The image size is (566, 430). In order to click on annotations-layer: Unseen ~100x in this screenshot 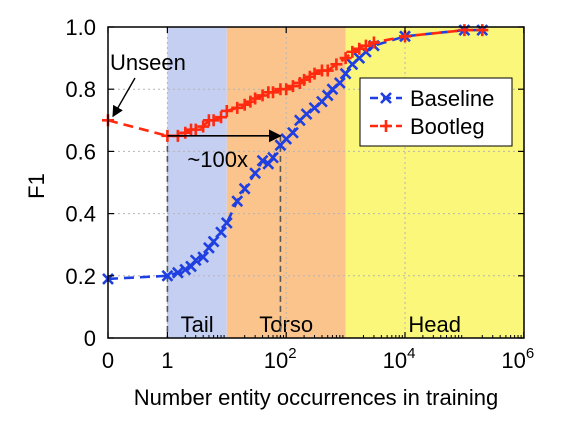, I will do `click(196, 111)`.